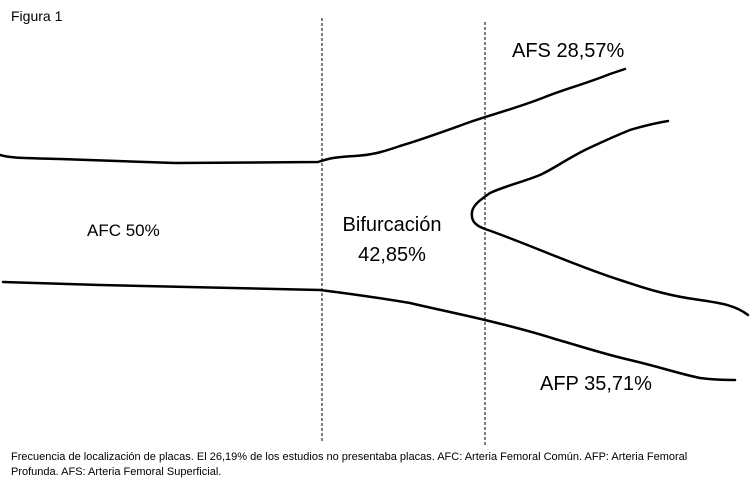  Describe the element at coordinates (123, 230) in the screenshot. I see `afc-label: AFC 50%` at that location.